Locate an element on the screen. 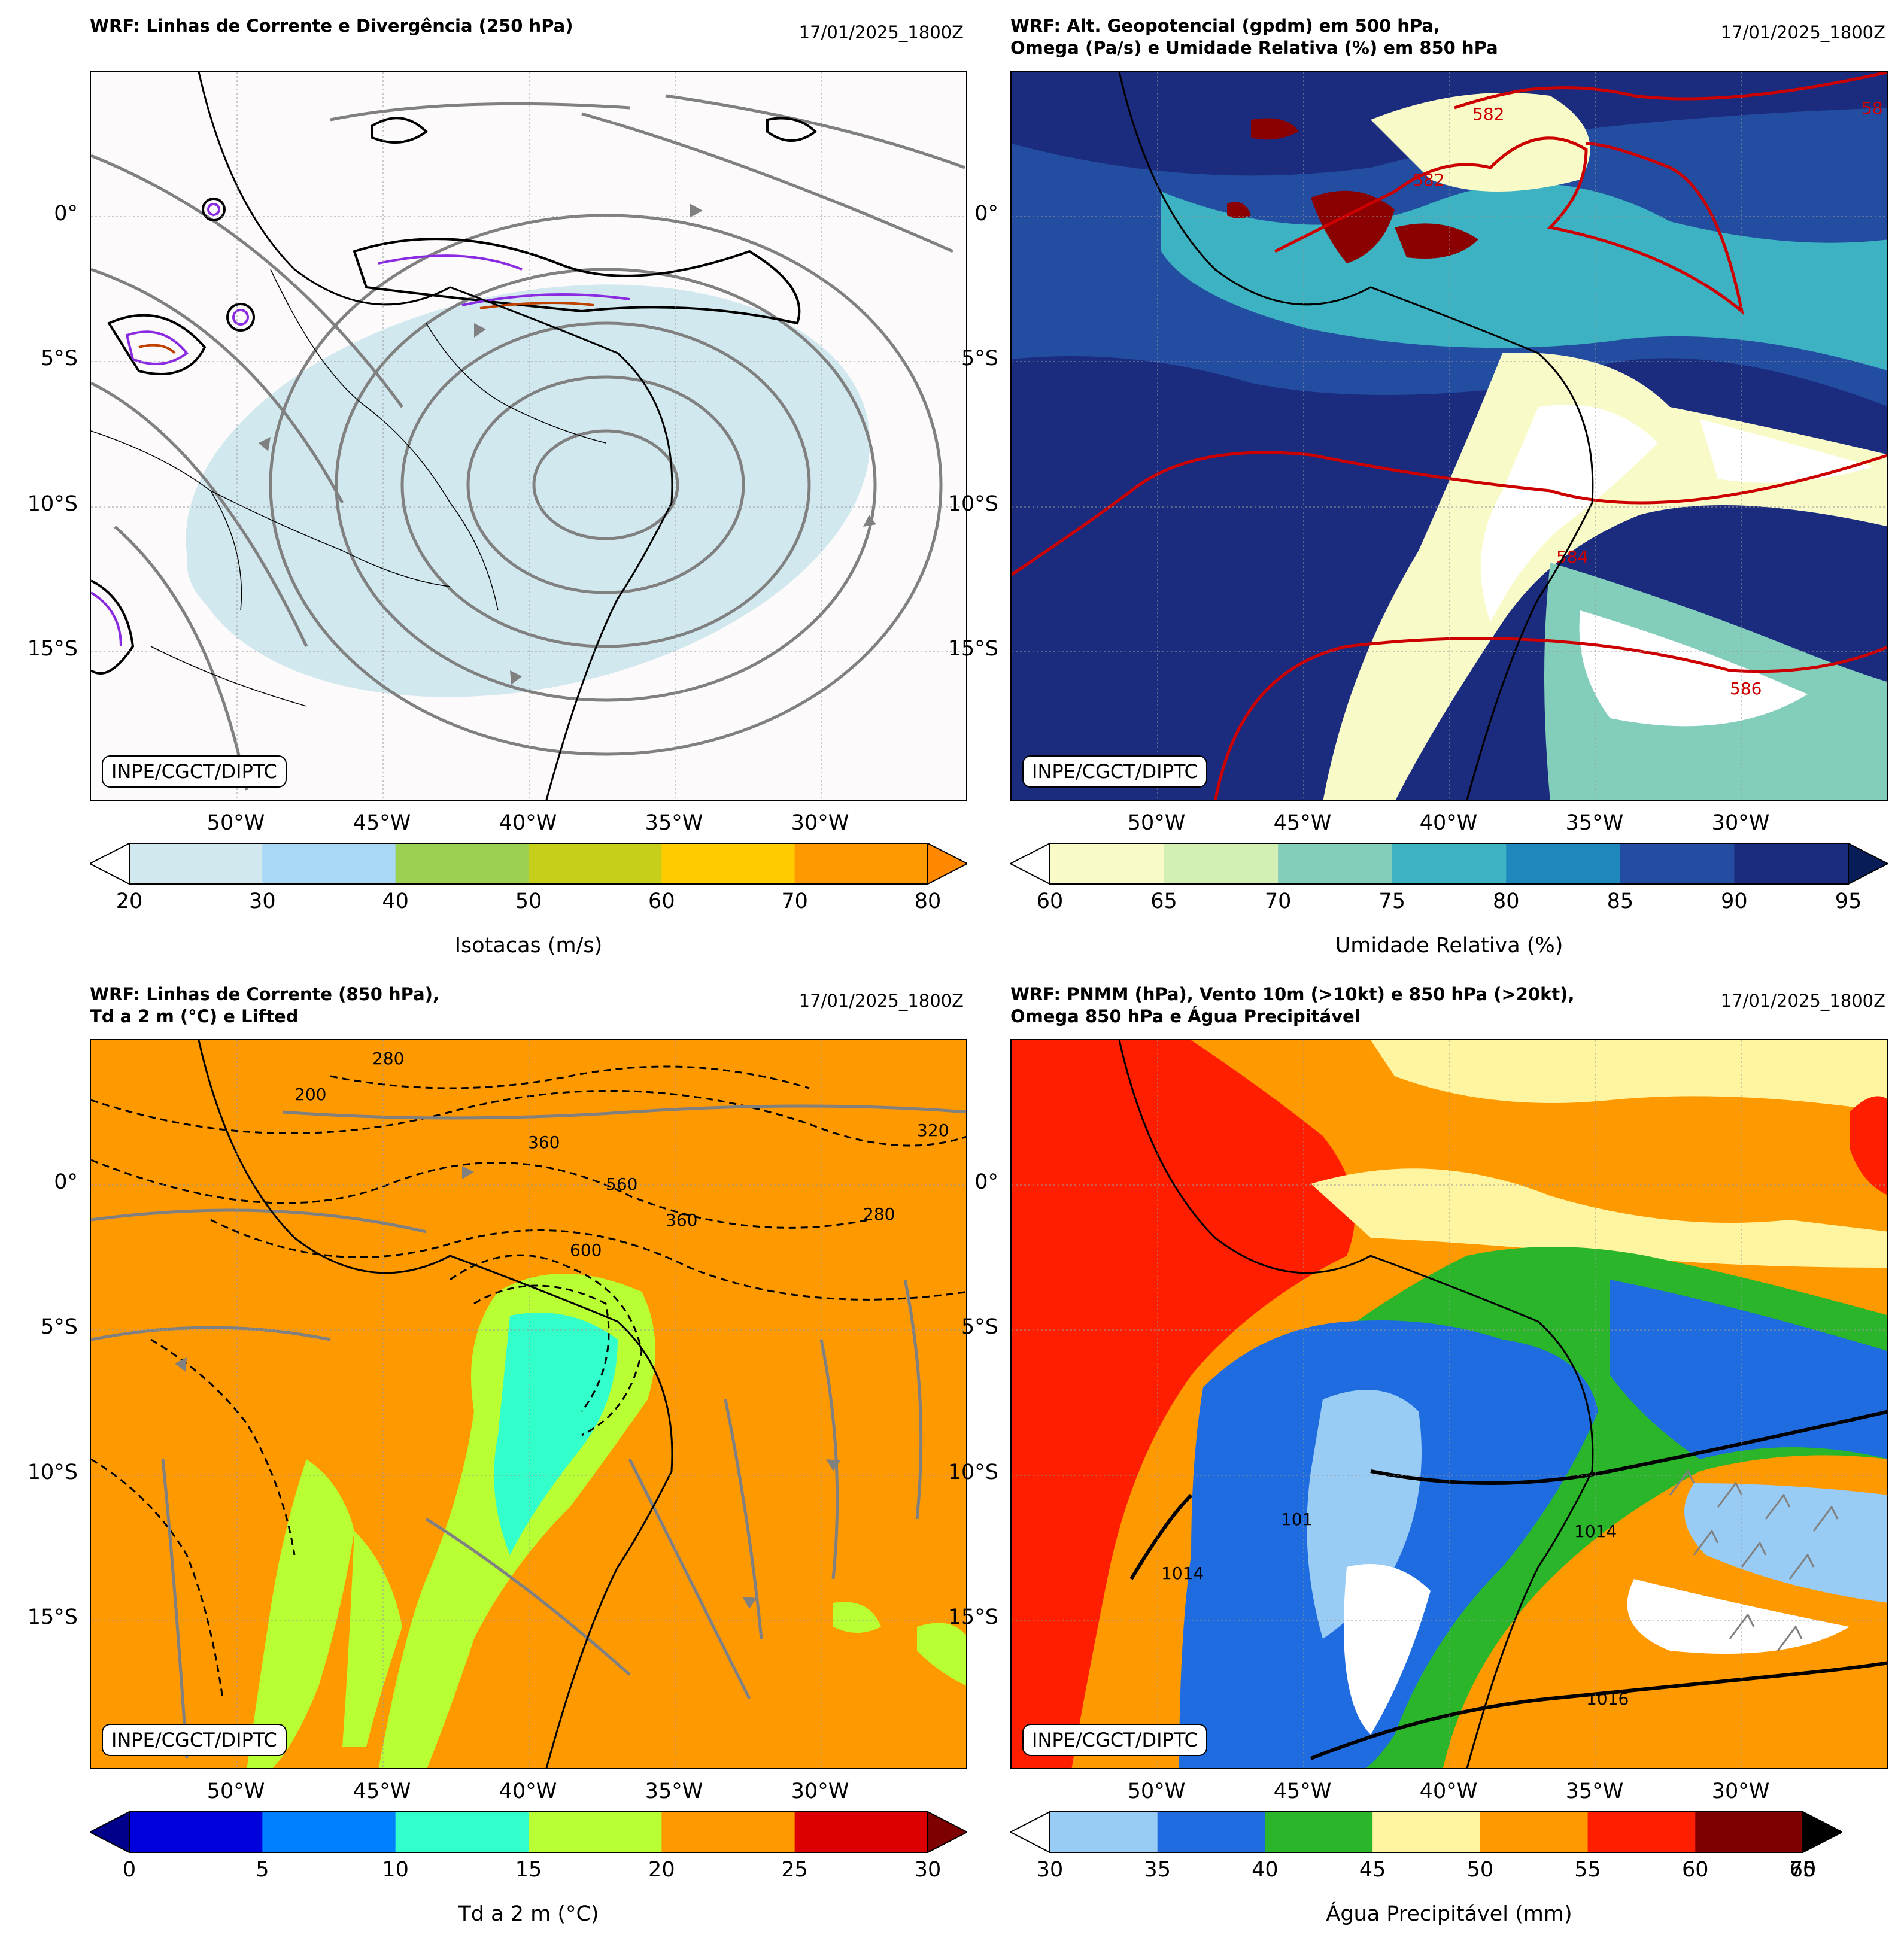 The image size is (1904, 1953). isobars is located at coordinates (1508, 1585).